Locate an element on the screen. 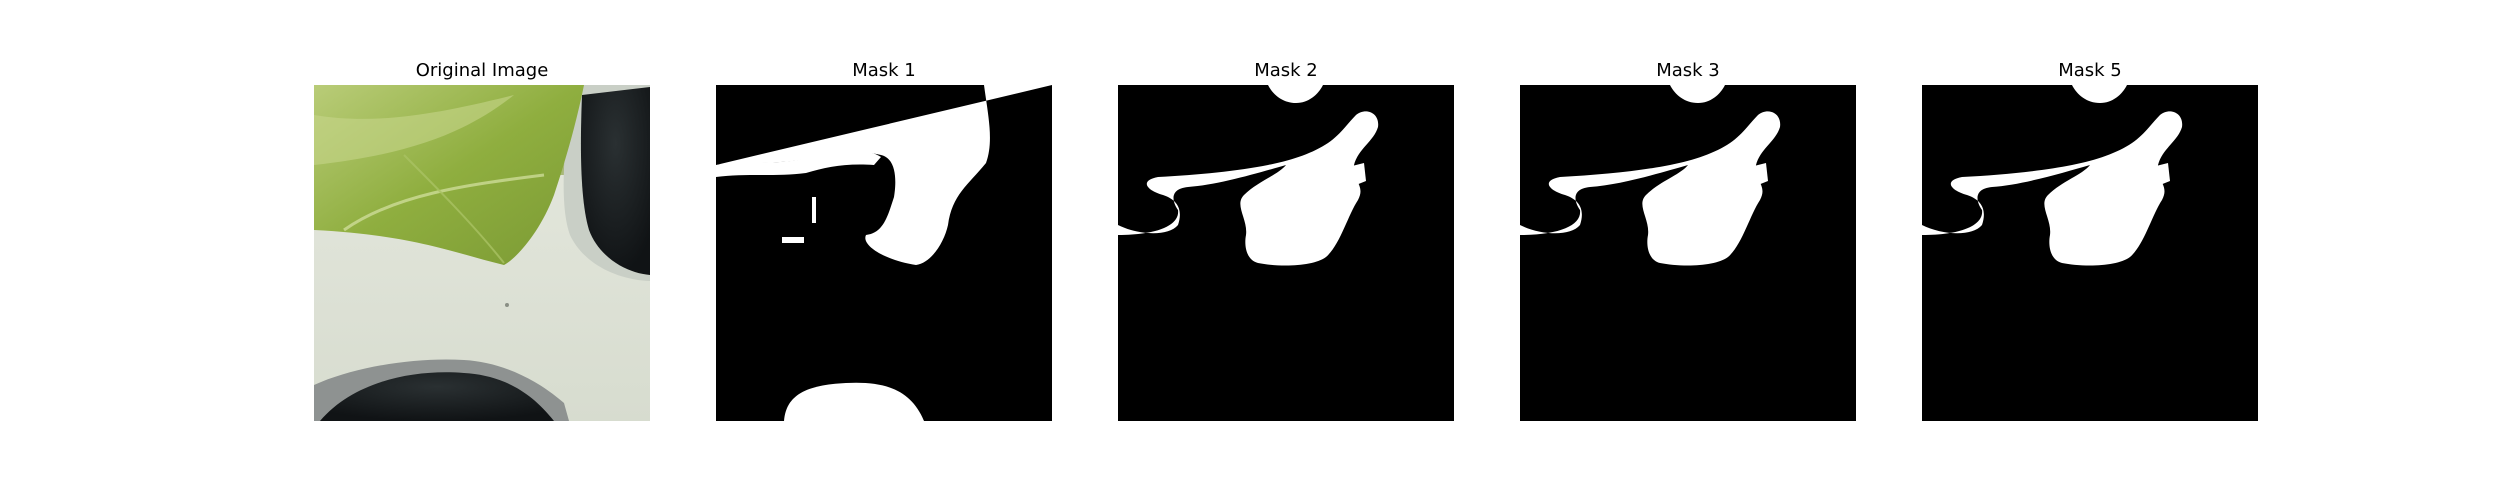 This screenshot has height=500, width=2500. panel-title: Mask 5 is located at coordinates (2090, 70).